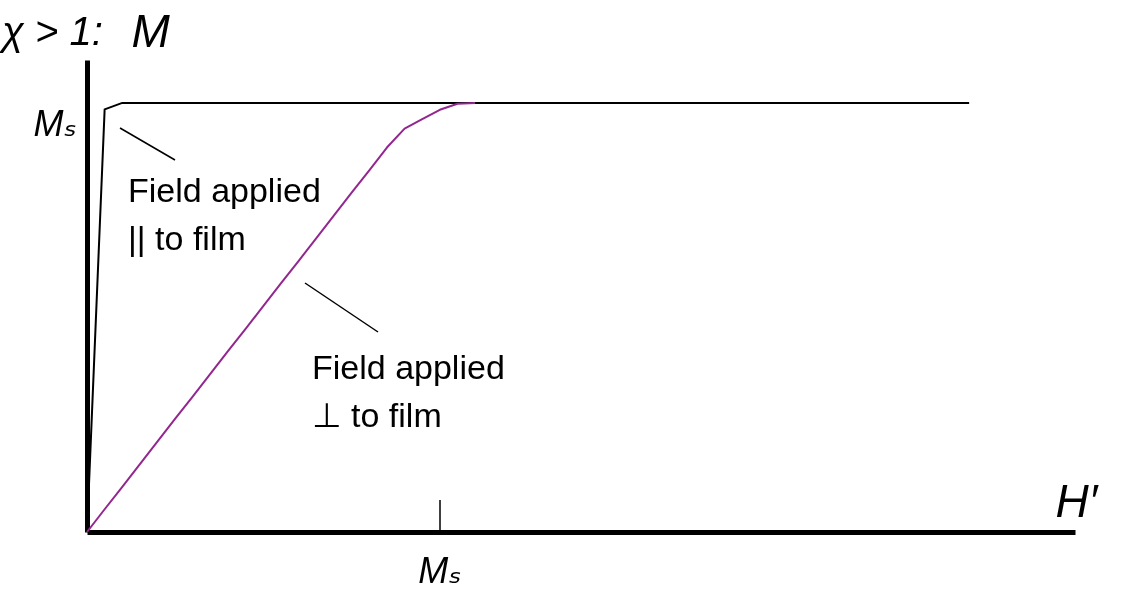 The width and height of the screenshot is (1137, 608). Describe the element at coordinates (408, 391) in the screenshot. I see `annotation: Field applied ⊥ to film` at that location.